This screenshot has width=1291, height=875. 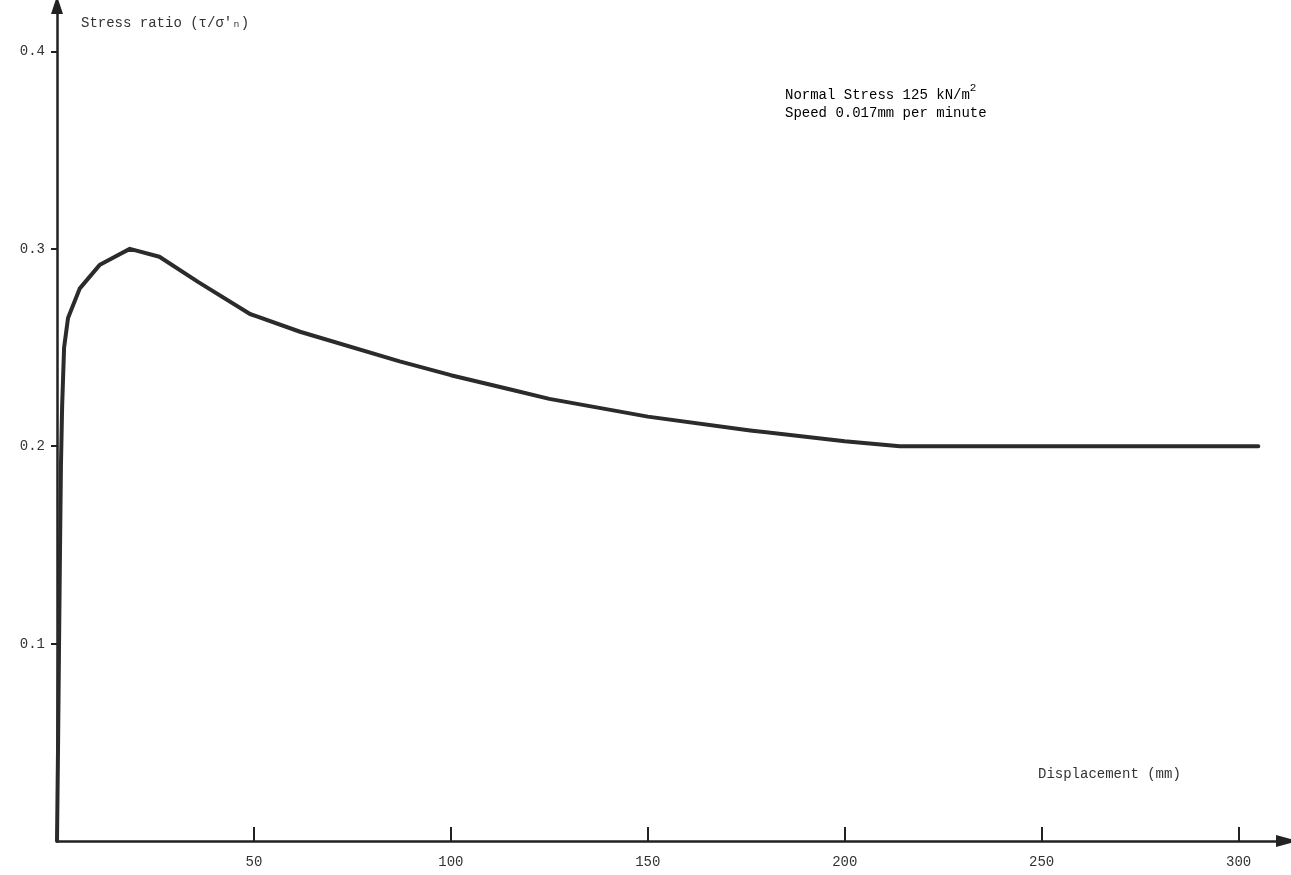 What do you see at coordinates (32, 446) in the screenshot?
I see `y-tick-label: 0.2` at bounding box center [32, 446].